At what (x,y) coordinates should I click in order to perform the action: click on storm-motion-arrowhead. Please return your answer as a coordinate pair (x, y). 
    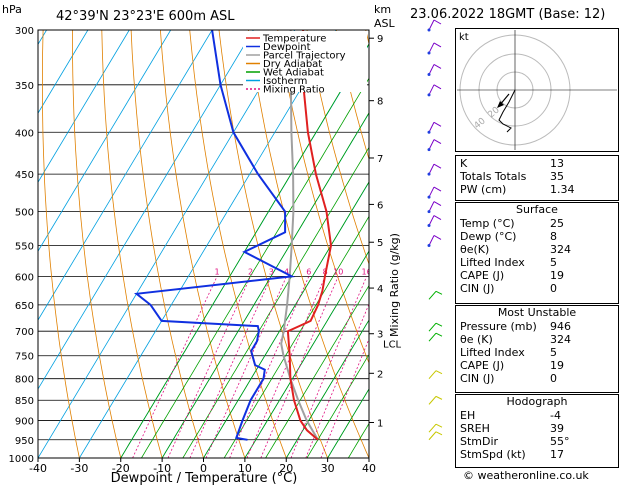
    Looking at the image, I should click on (500, 104).